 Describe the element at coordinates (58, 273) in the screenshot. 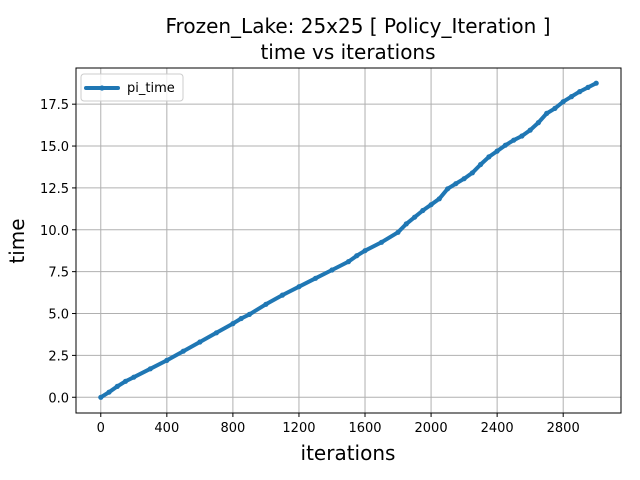

I see `y-tick-label: 7.5` at that location.